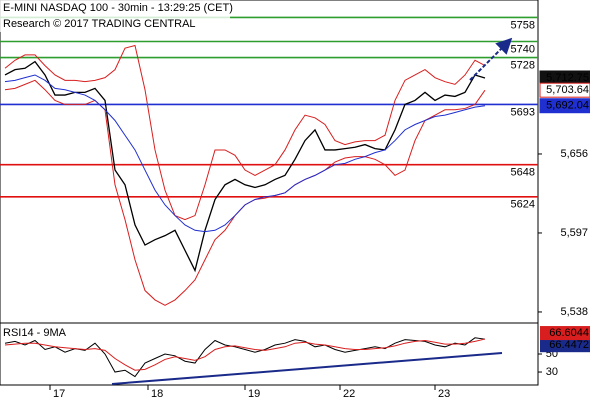 The image size is (590, 400). What do you see at coordinates (569, 345) in the screenshot?
I see `rsi-value-label: 66.4472` at bounding box center [569, 345].